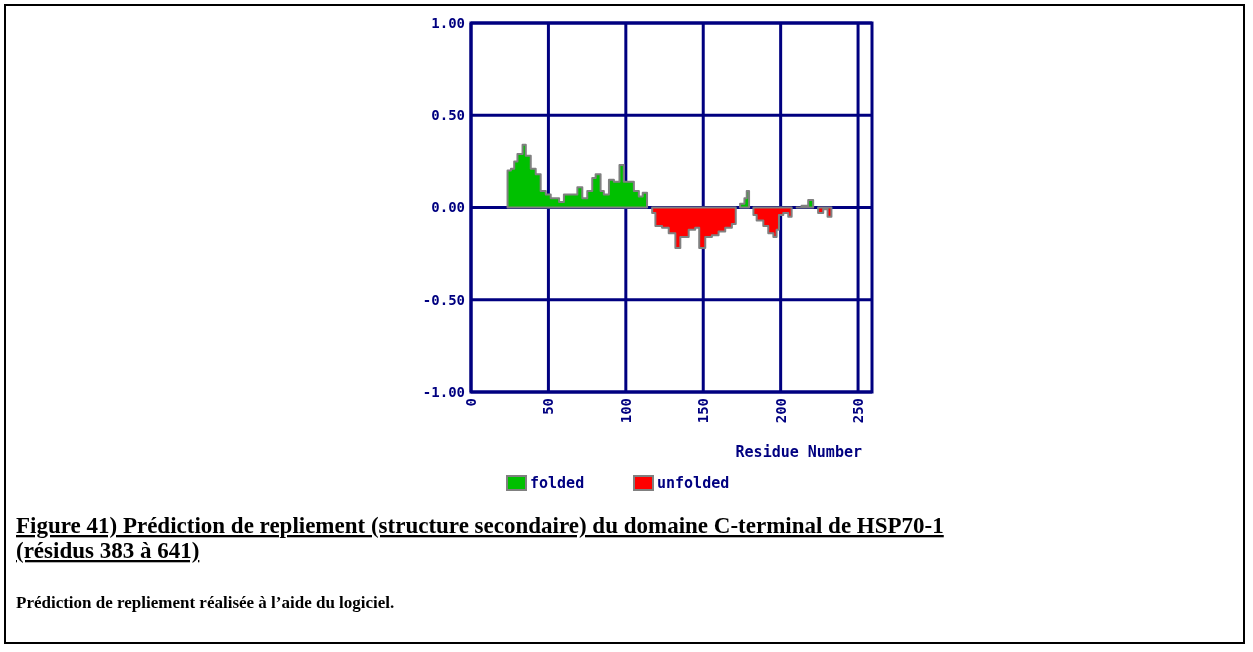 This screenshot has width=1253, height=652. Describe the element at coordinates (798, 452) in the screenshot. I see `x-axis-title: Residue Number` at that location.